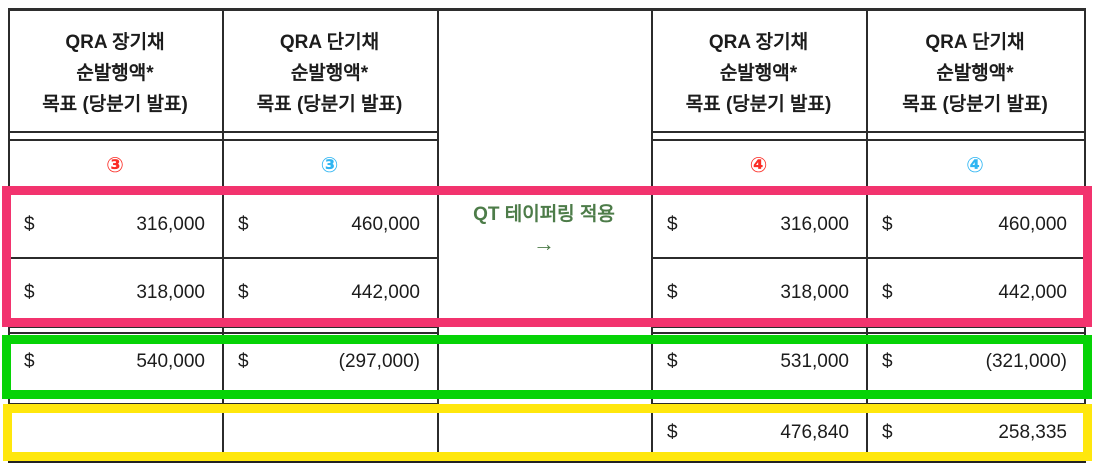 The height and width of the screenshot is (474, 1094). What do you see at coordinates (379, 361) in the screenshot?
I see `cell-value: (297,000)` at bounding box center [379, 361].